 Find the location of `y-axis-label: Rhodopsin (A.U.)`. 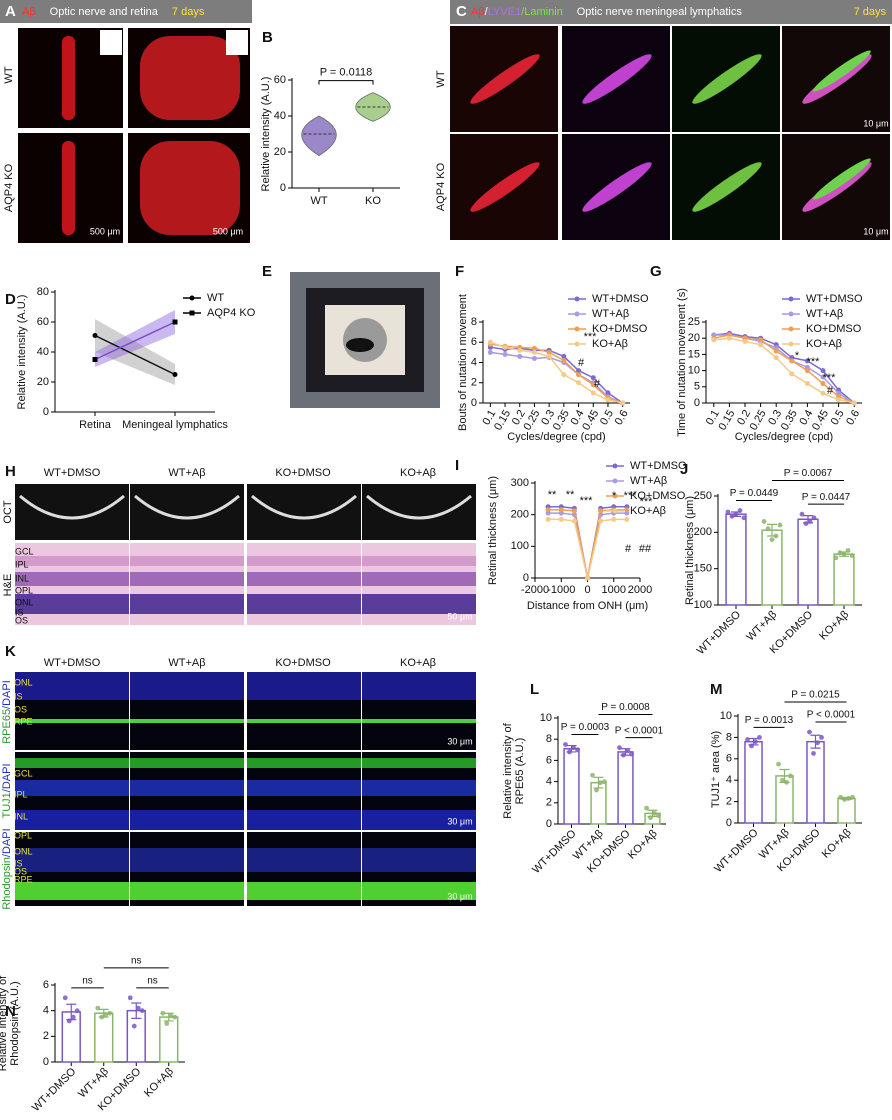

y-axis-label: Rhodopsin (A.U.) is located at coordinates (15, 1023).